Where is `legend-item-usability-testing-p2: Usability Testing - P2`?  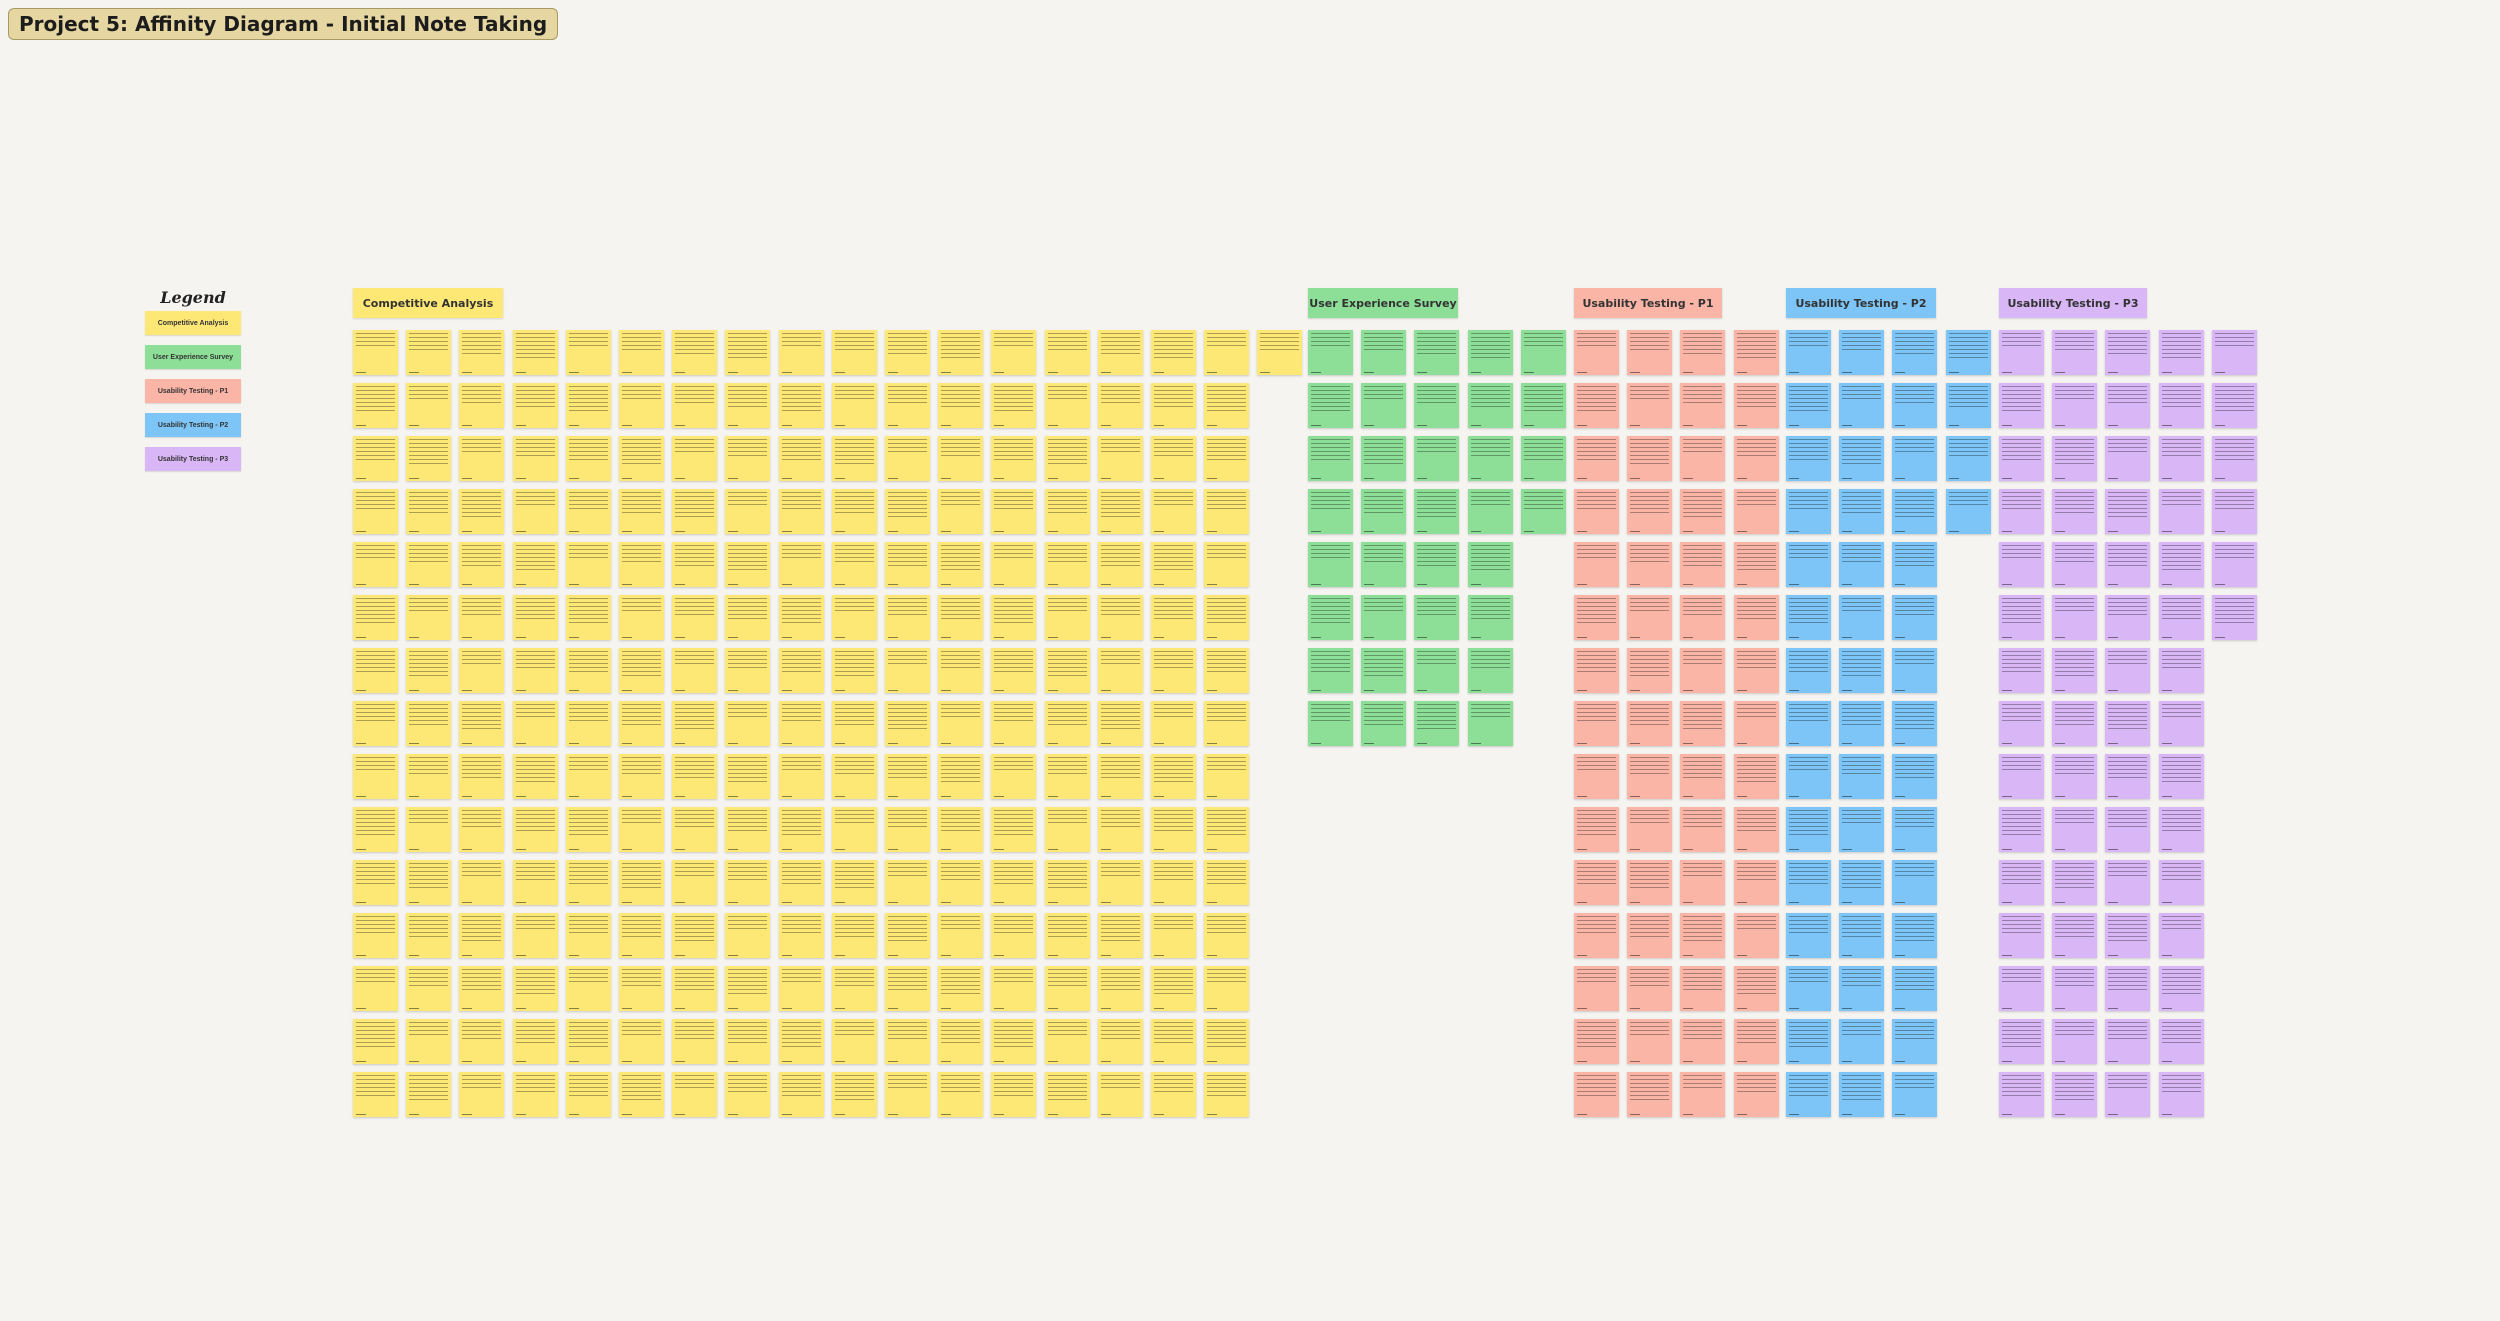
legend-item-usability-testing-p2: Usability Testing - P2 is located at coordinates (193, 425).